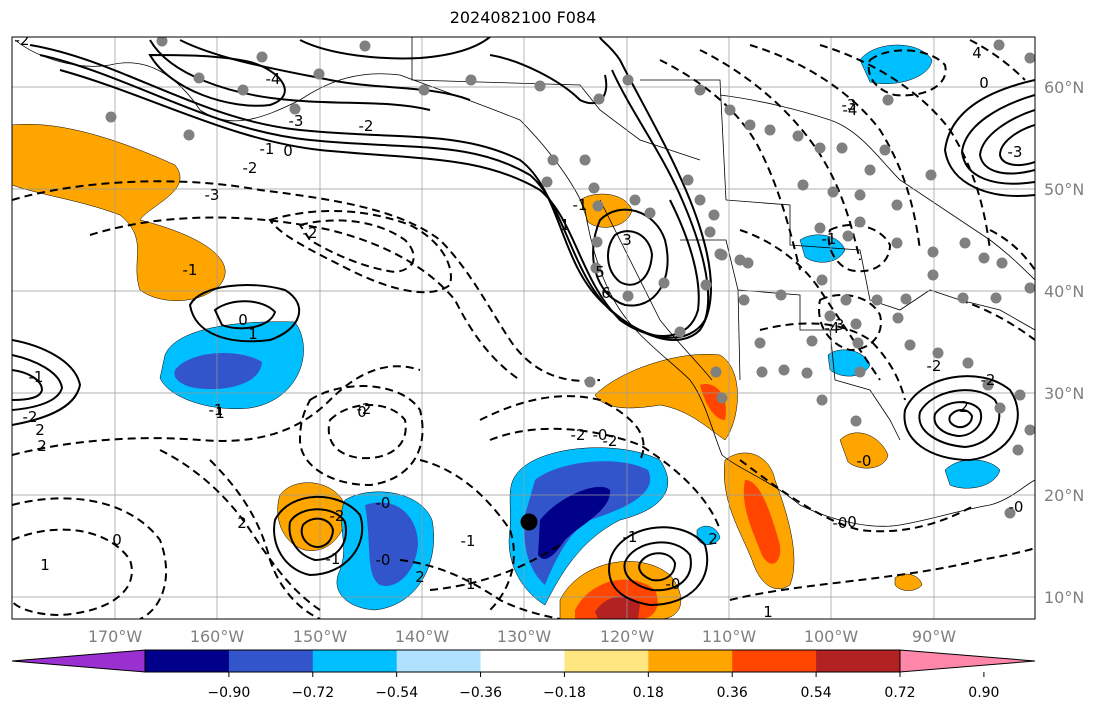  What do you see at coordinates (320, 636) in the screenshot?
I see `longitude-label: 150°W` at bounding box center [320, 636].